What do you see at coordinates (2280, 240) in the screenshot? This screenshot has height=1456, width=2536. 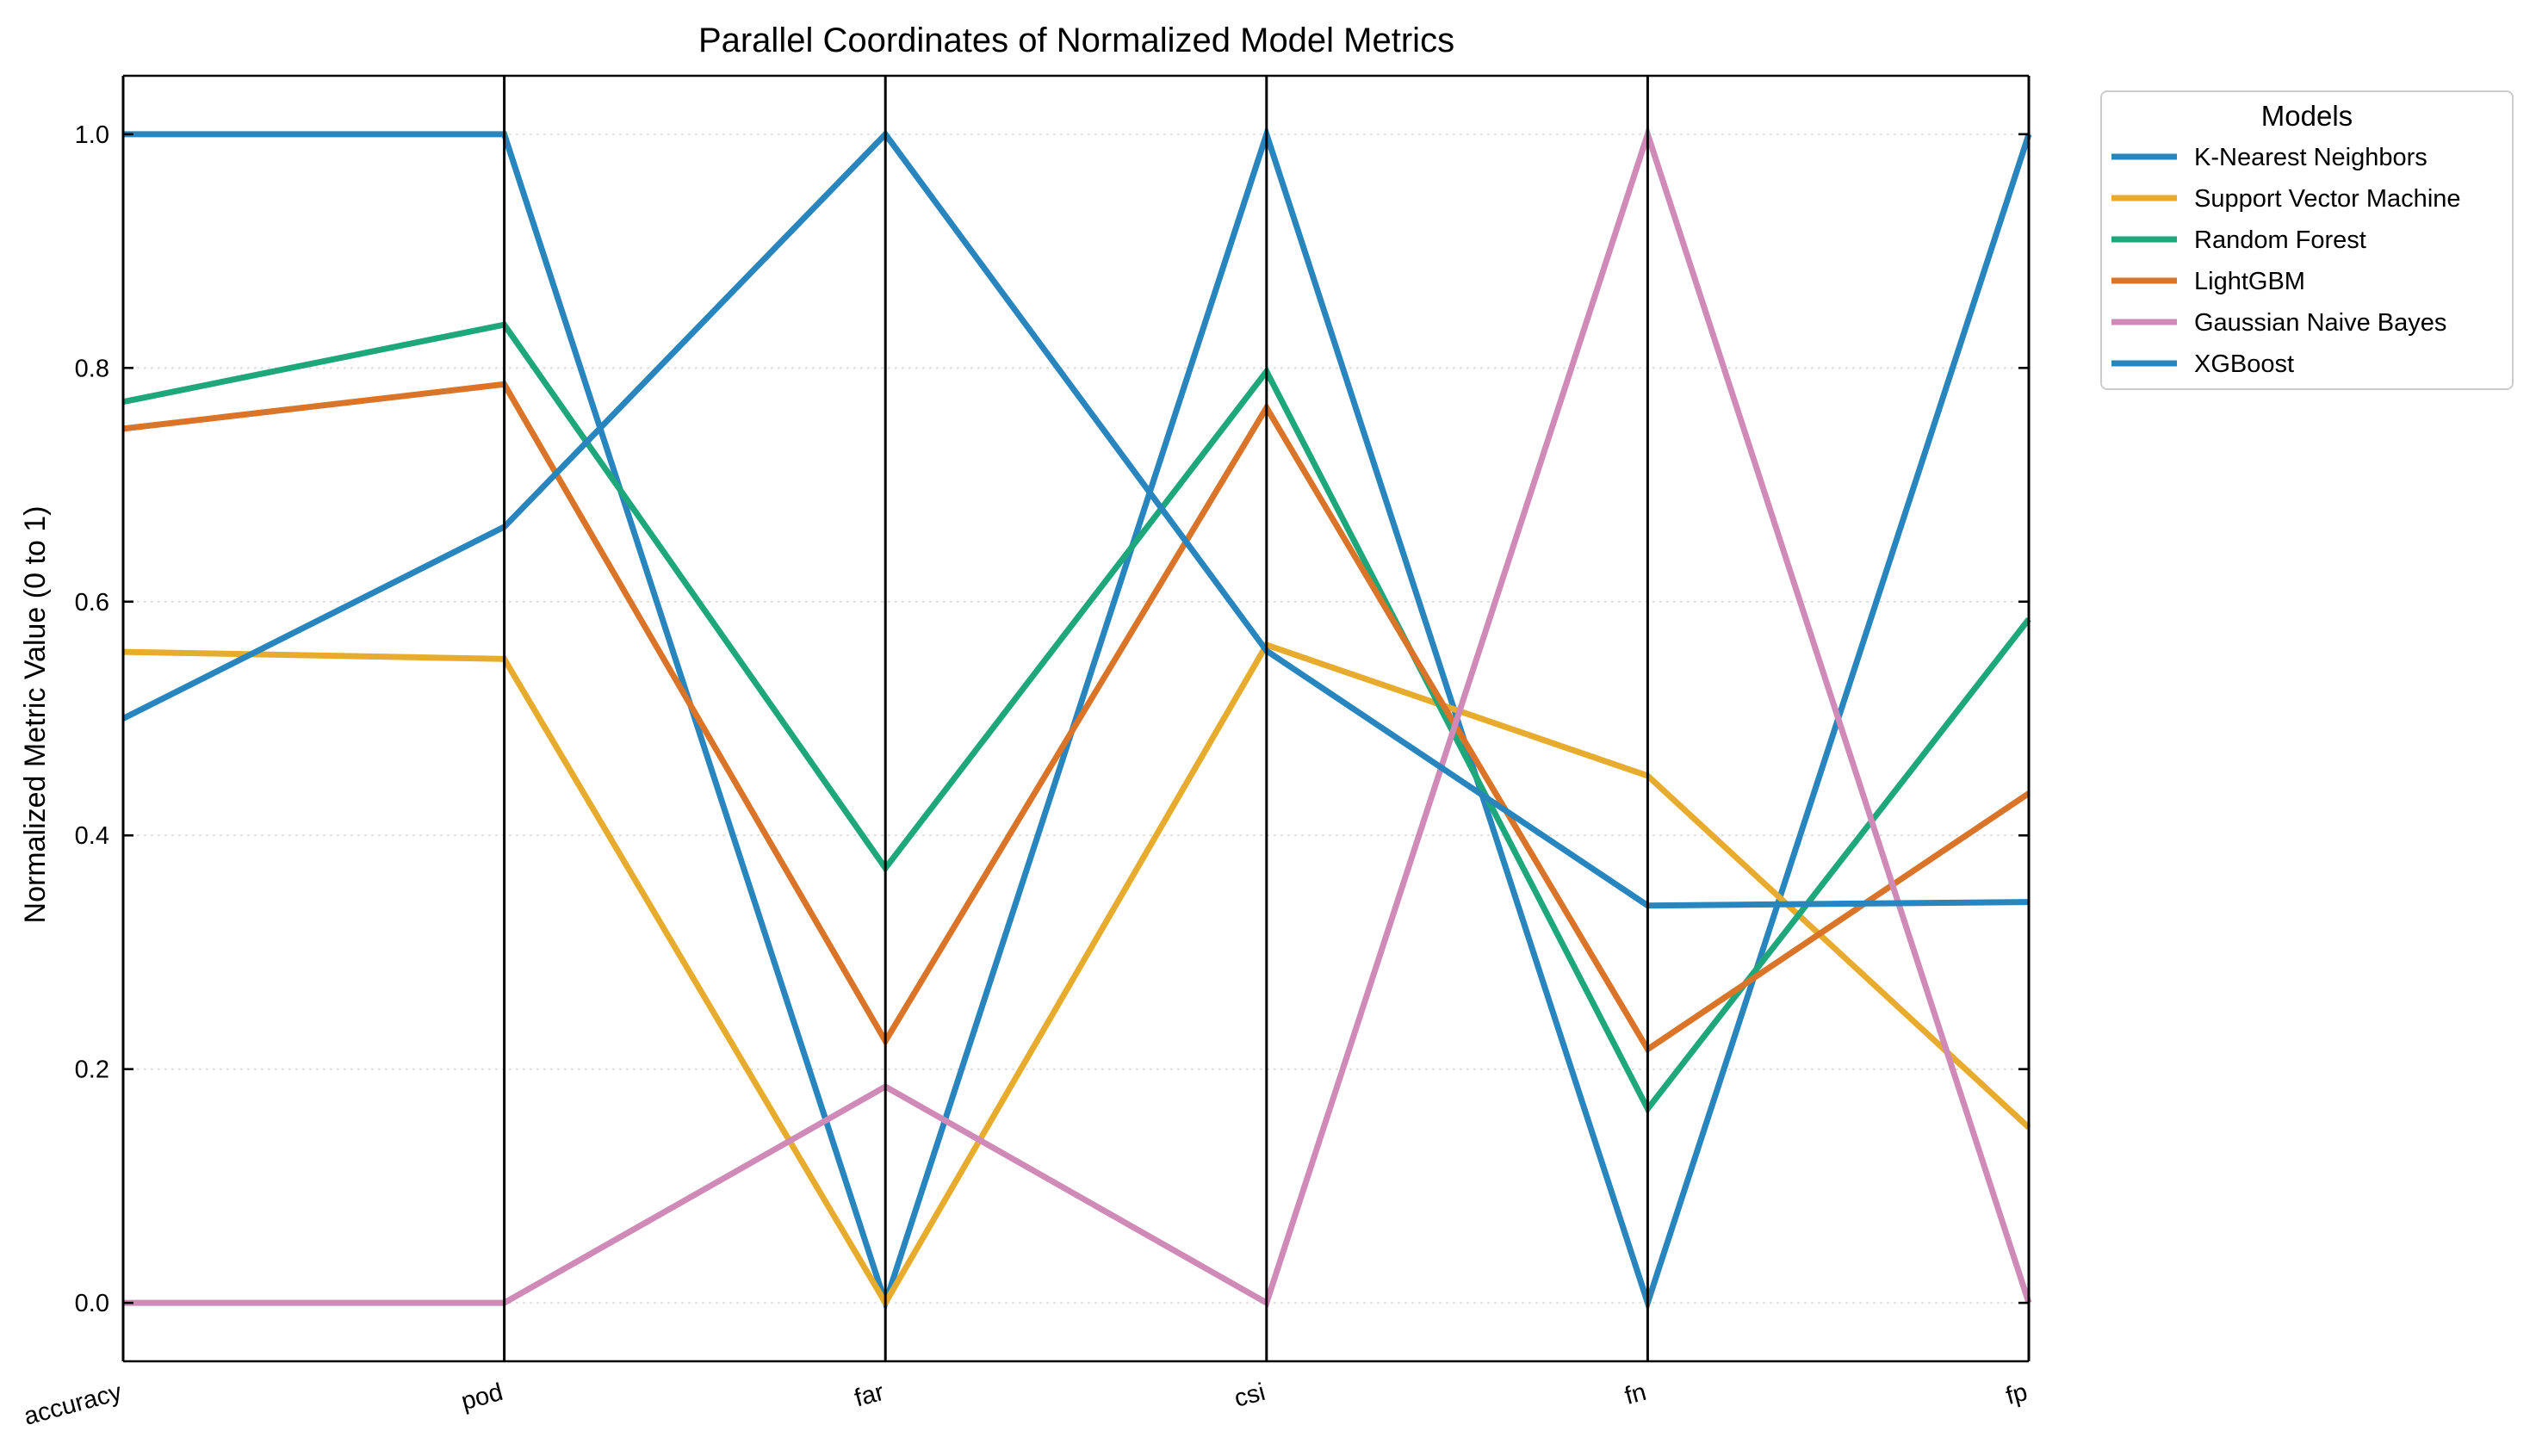 I see `legend-label-2: Random Forest` at bounding box center [2280, 240].